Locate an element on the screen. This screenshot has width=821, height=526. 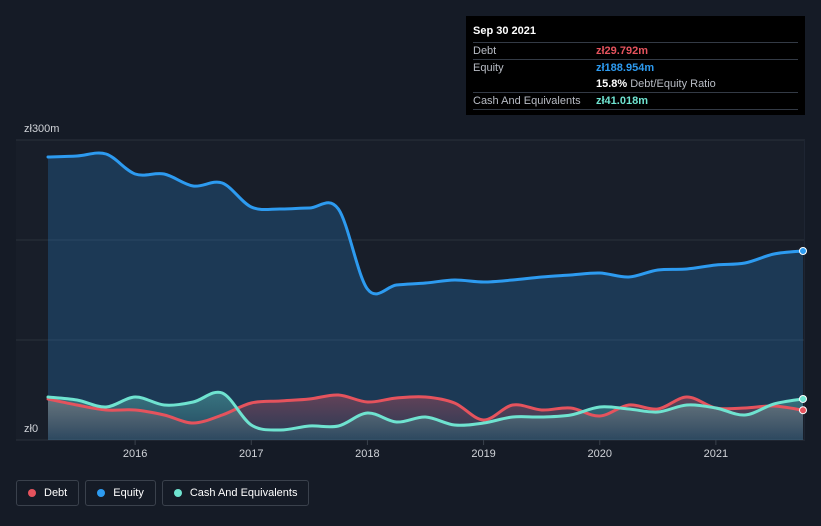
tooltip-equity-value: zł188.954m is located at coordinates (625, 68).